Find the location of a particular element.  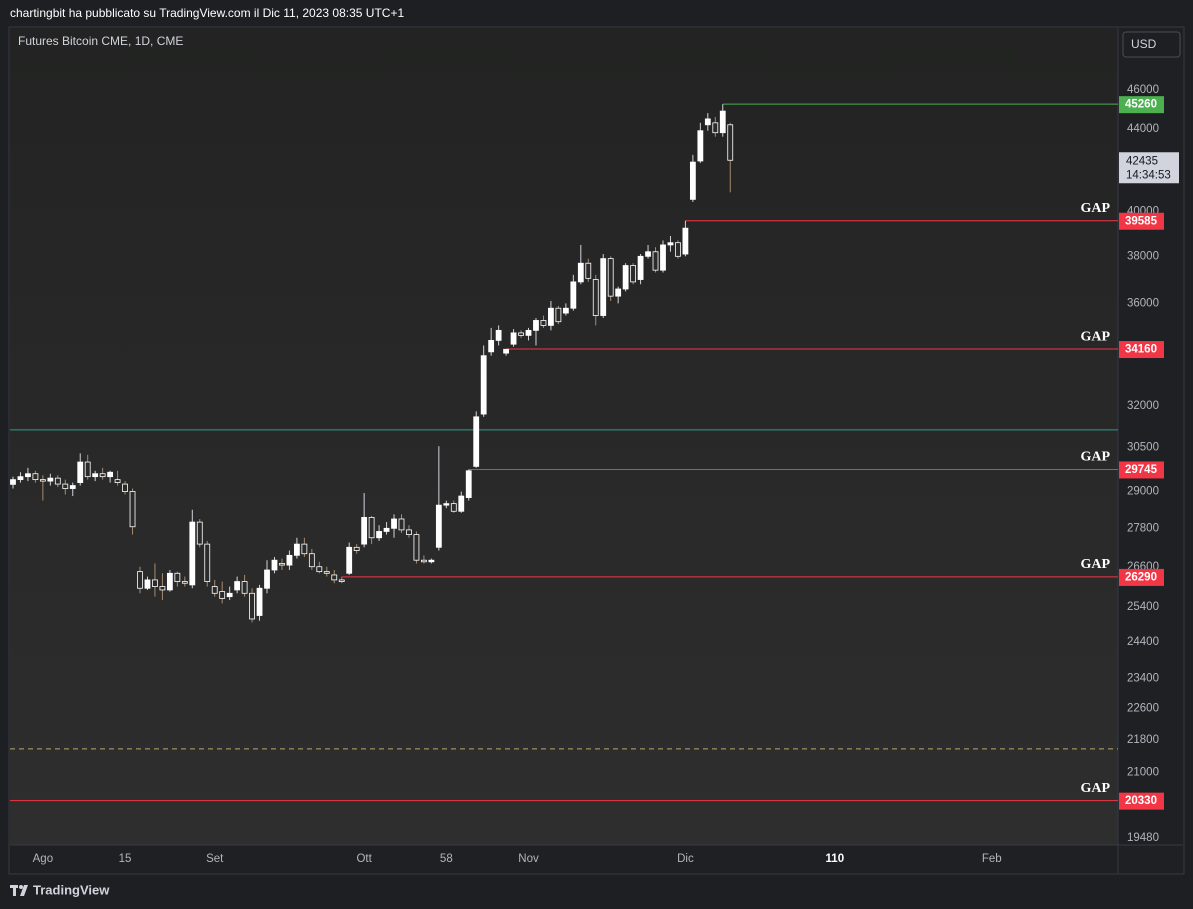

x-tick-label: Nov is located at coordinates (528, 859).